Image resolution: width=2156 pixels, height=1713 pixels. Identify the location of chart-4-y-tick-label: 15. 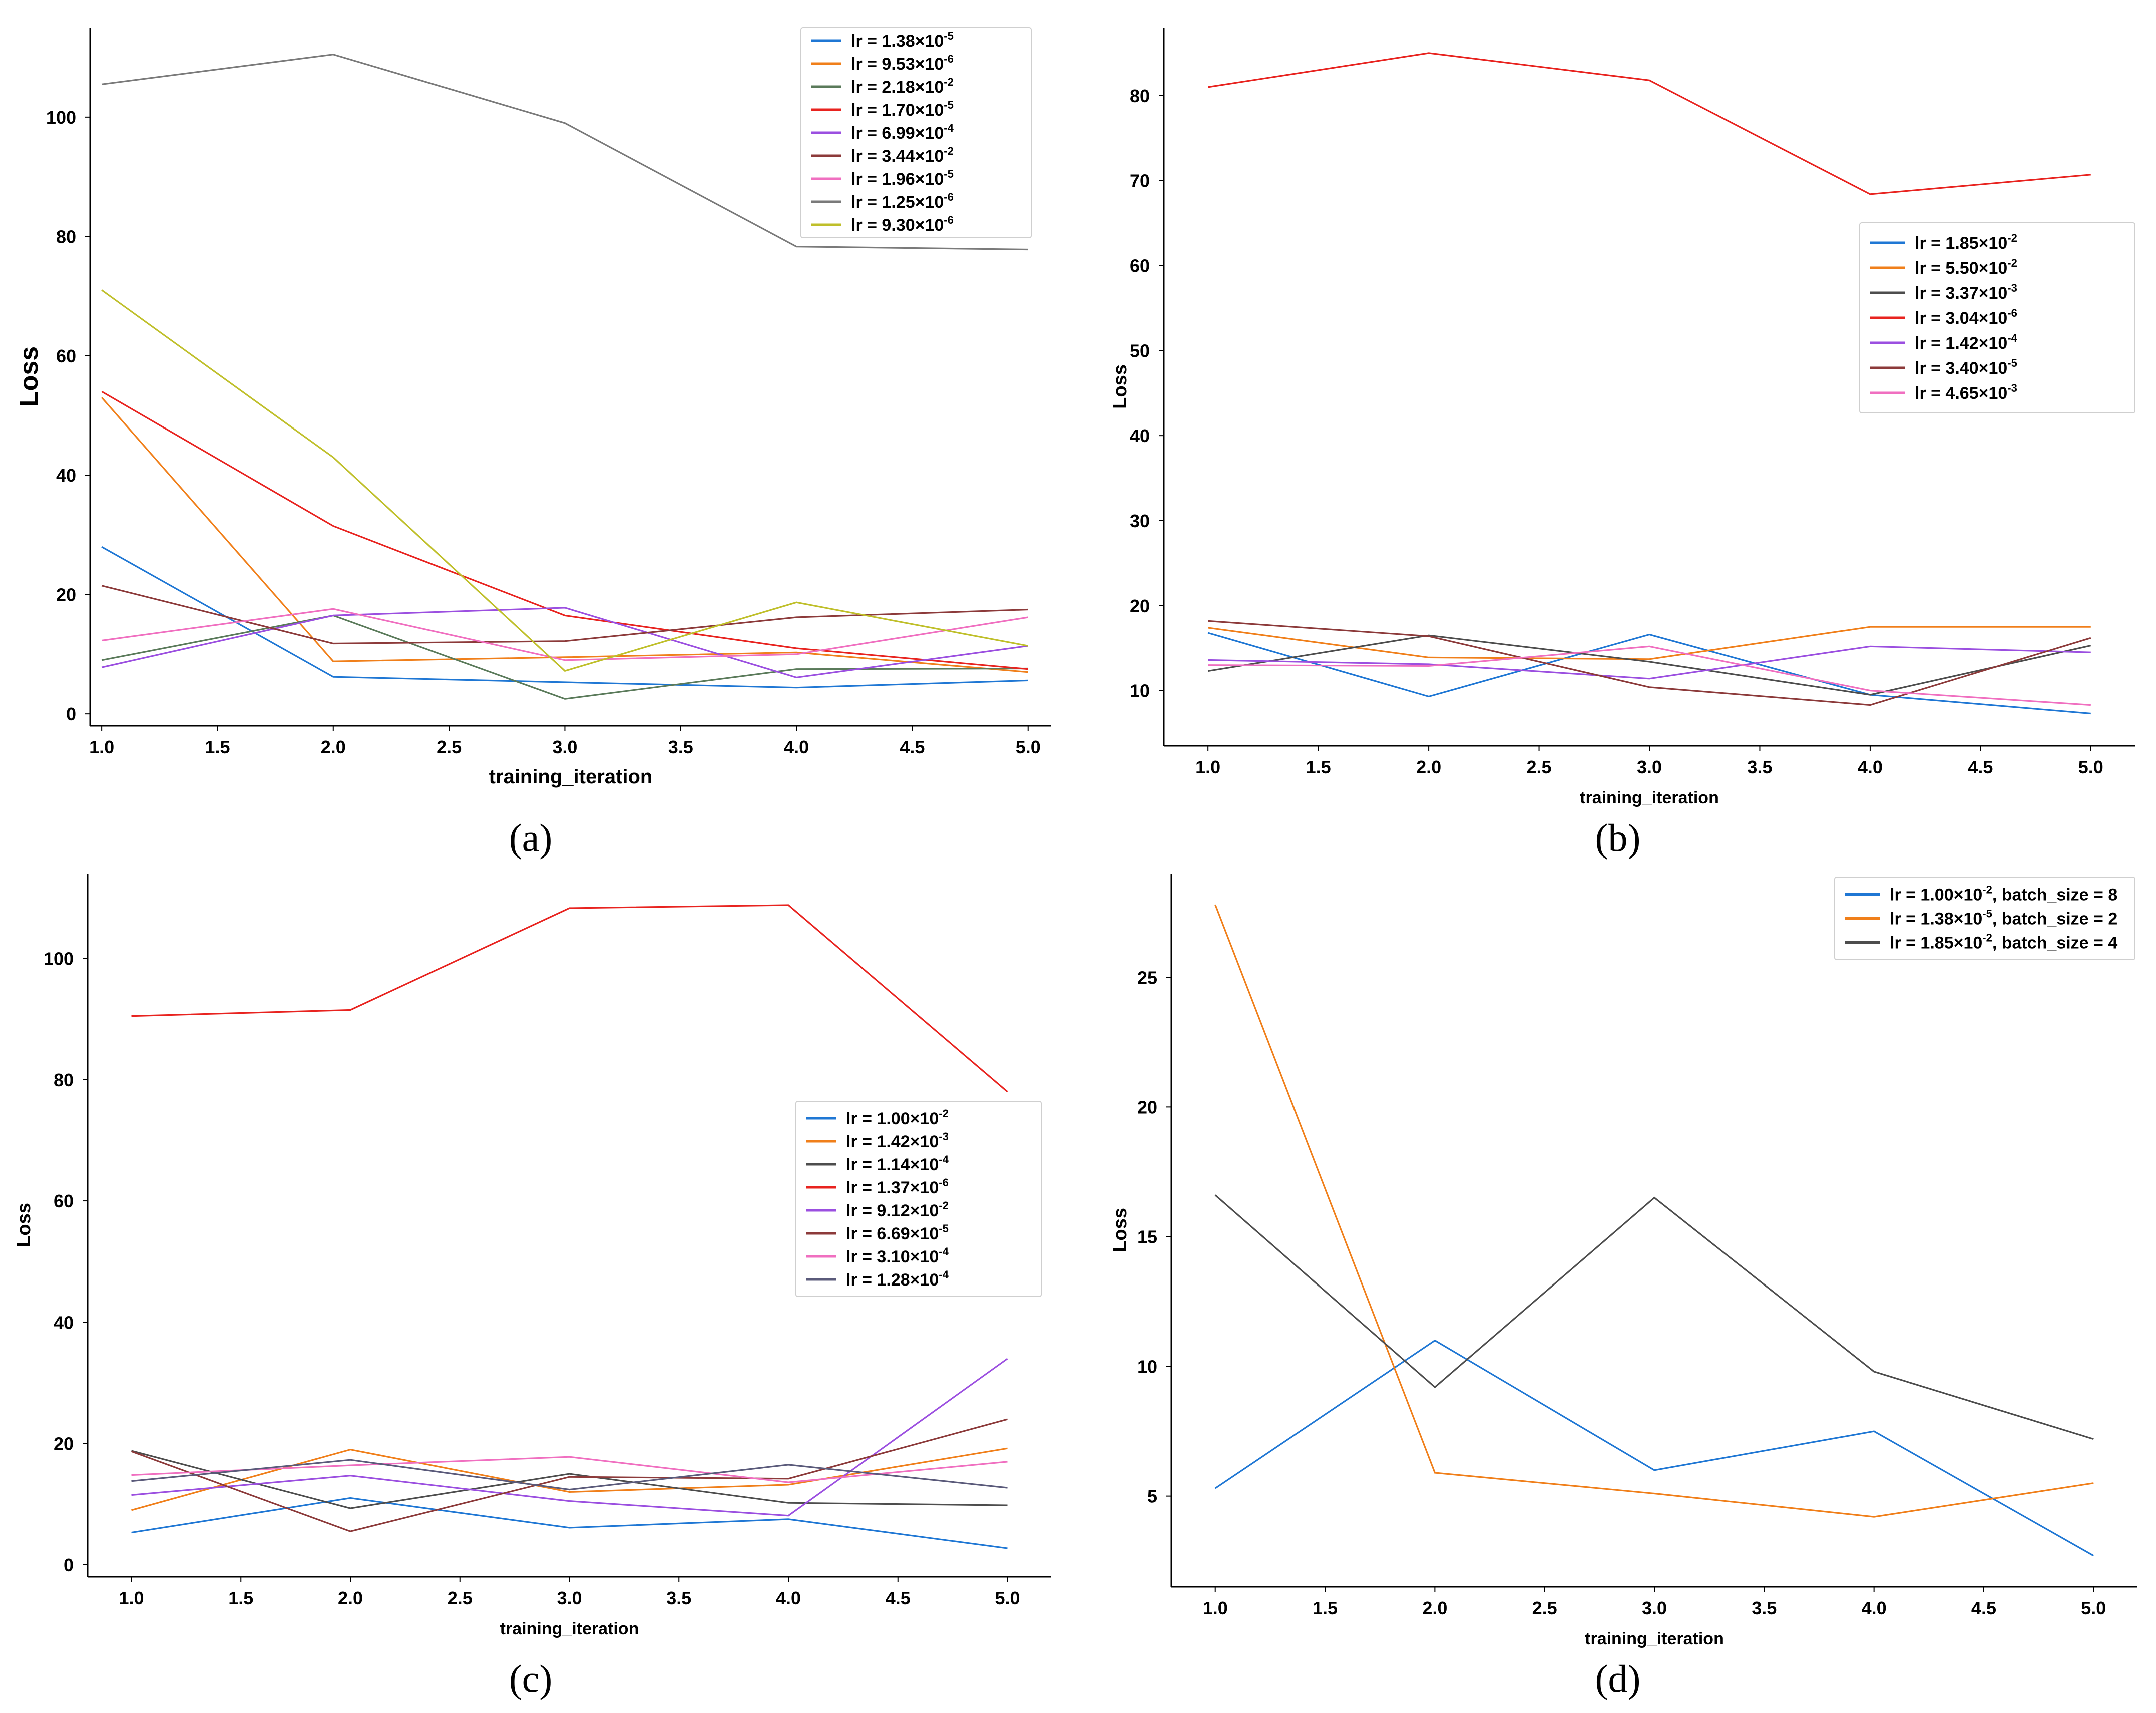
(1147, 1236).